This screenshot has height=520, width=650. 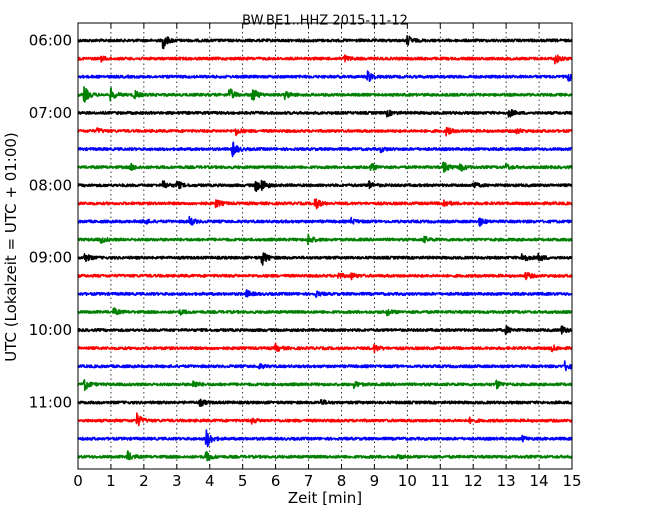 I want to click on x-tick-label: 13, so click(x=506, y=481).